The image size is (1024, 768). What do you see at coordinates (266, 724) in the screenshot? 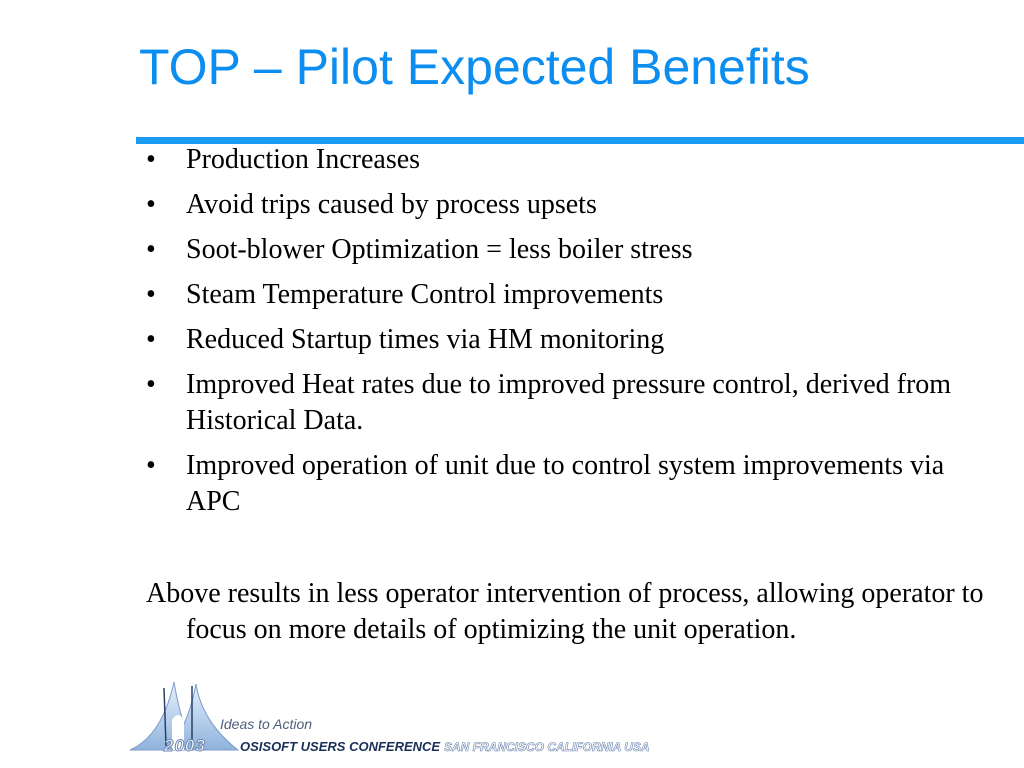
I see `footer-tagline: Ideas to Action` at bounding box center [266, 724].